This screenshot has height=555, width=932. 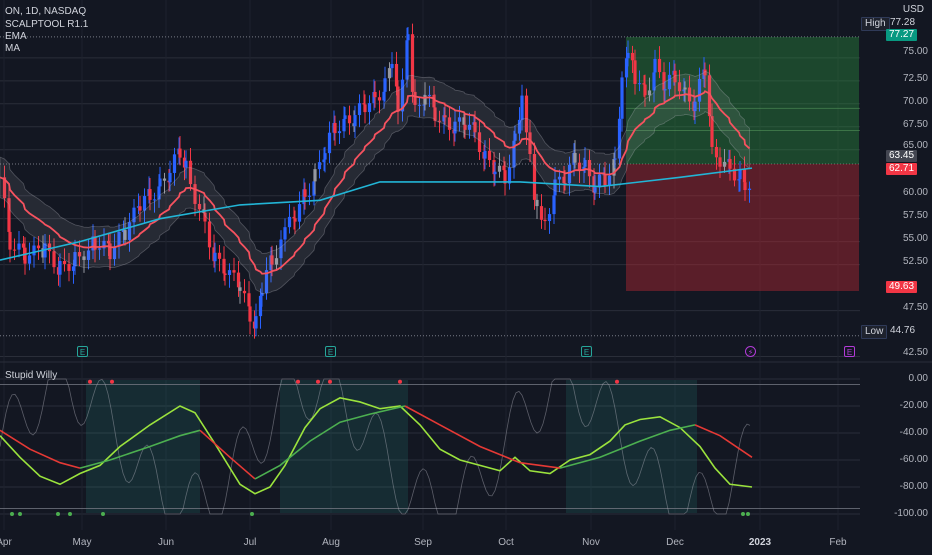 I want to click on osc-tick: -100.00, so click(x=911, y=513).